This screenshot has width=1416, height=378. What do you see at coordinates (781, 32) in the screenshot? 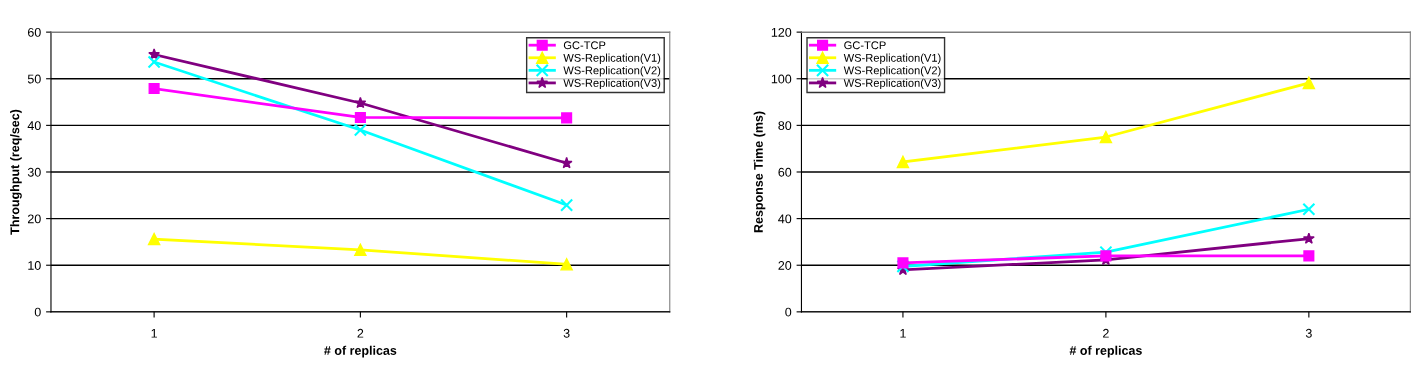
I see `y-tick-label: 120` at bounding box center [781, 32].